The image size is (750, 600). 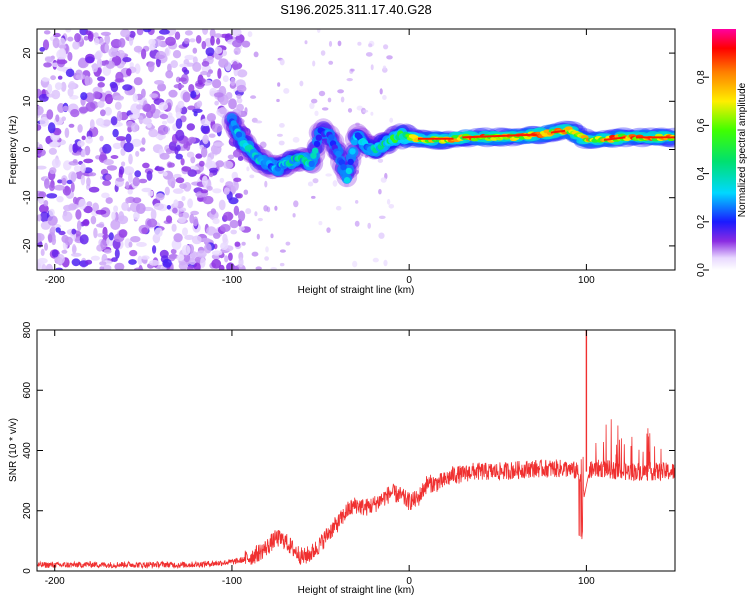 I want to click on snr-y-label: SNR (10 * v/v), so click(x=13, y=450).